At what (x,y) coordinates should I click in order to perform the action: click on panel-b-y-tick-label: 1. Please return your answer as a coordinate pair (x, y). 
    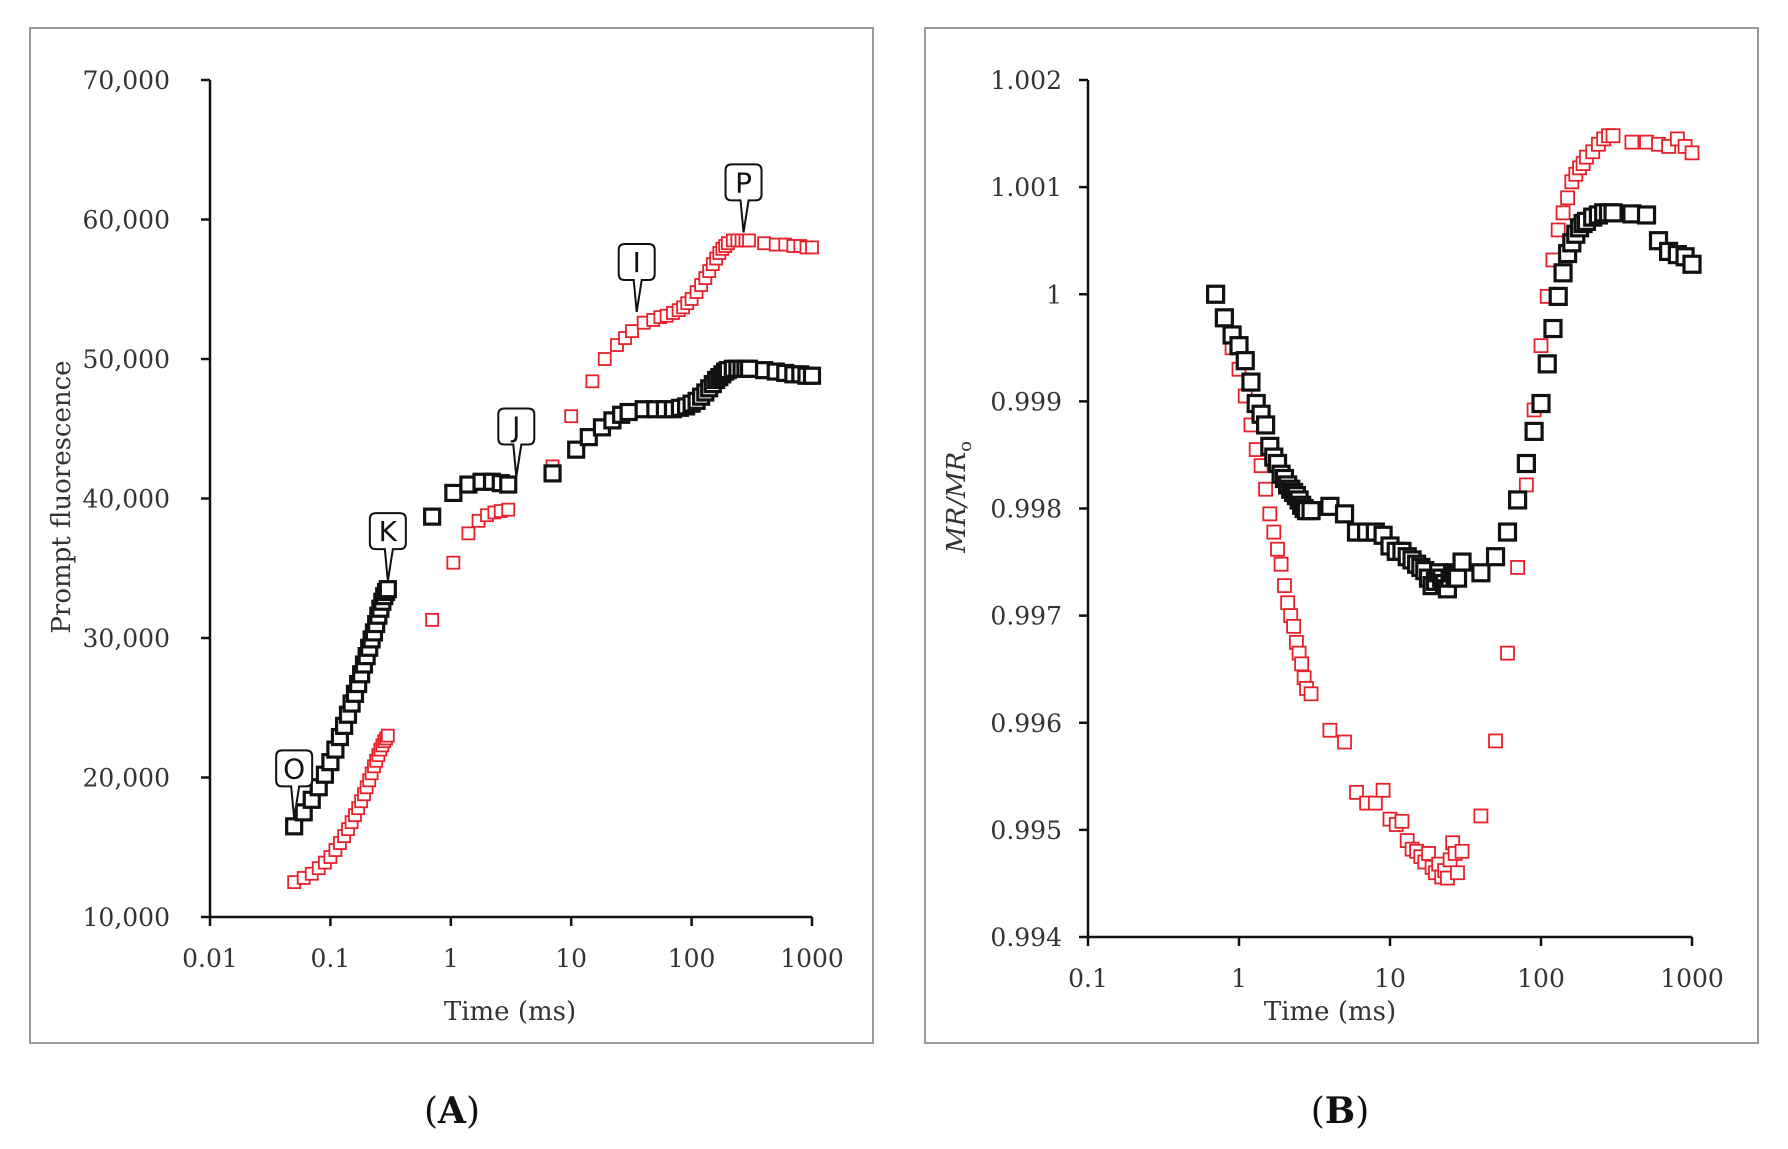
    Looking at the image, I should click on (1054, 294).